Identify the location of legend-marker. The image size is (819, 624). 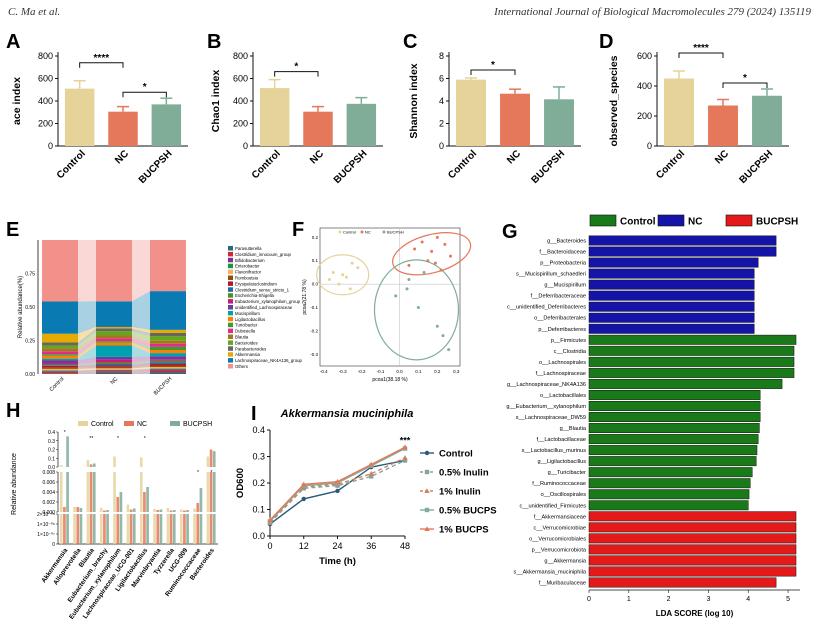
(362, 232).